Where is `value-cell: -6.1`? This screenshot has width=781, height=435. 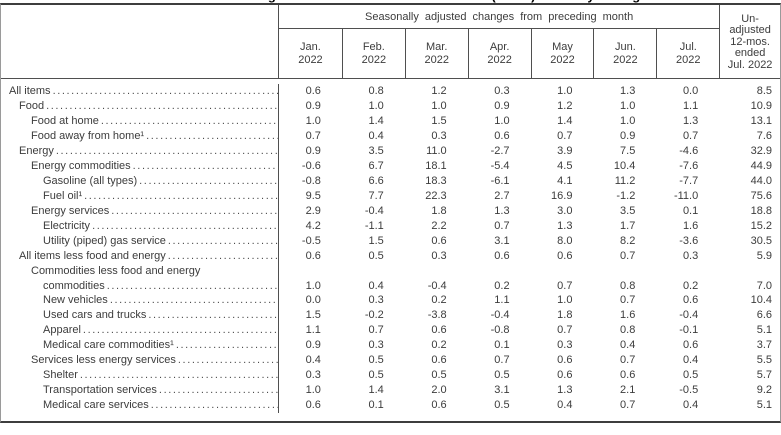
value-cell: -6.1 is located at coordinates (500, 181).